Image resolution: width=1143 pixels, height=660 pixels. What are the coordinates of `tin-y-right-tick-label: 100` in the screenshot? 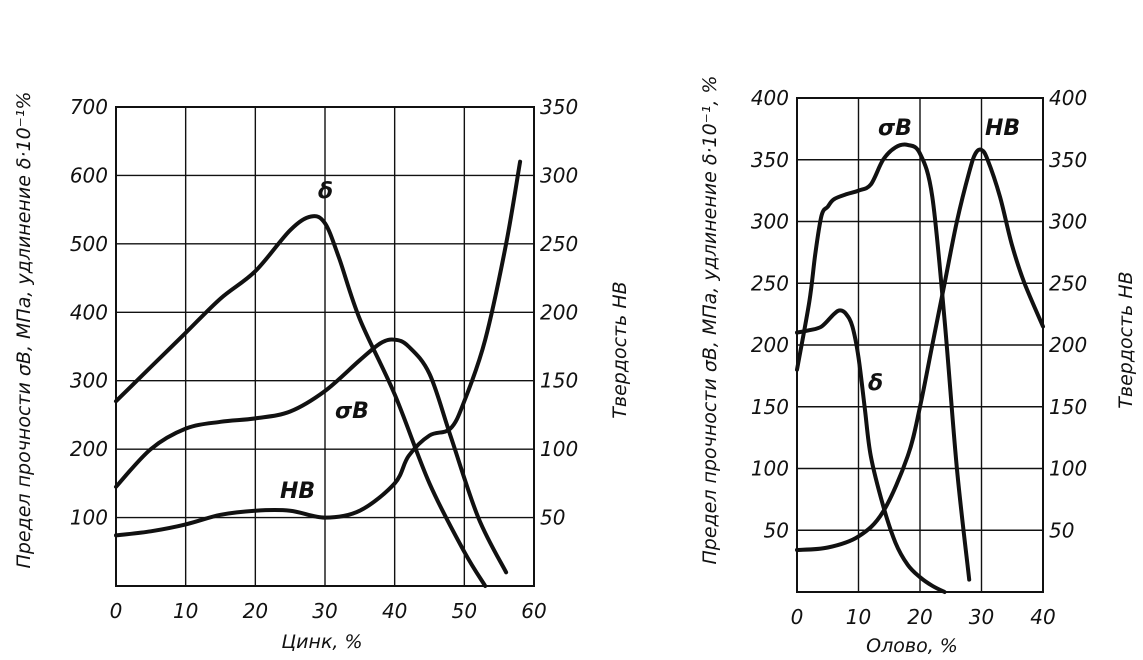 It's located at (1068, 469).